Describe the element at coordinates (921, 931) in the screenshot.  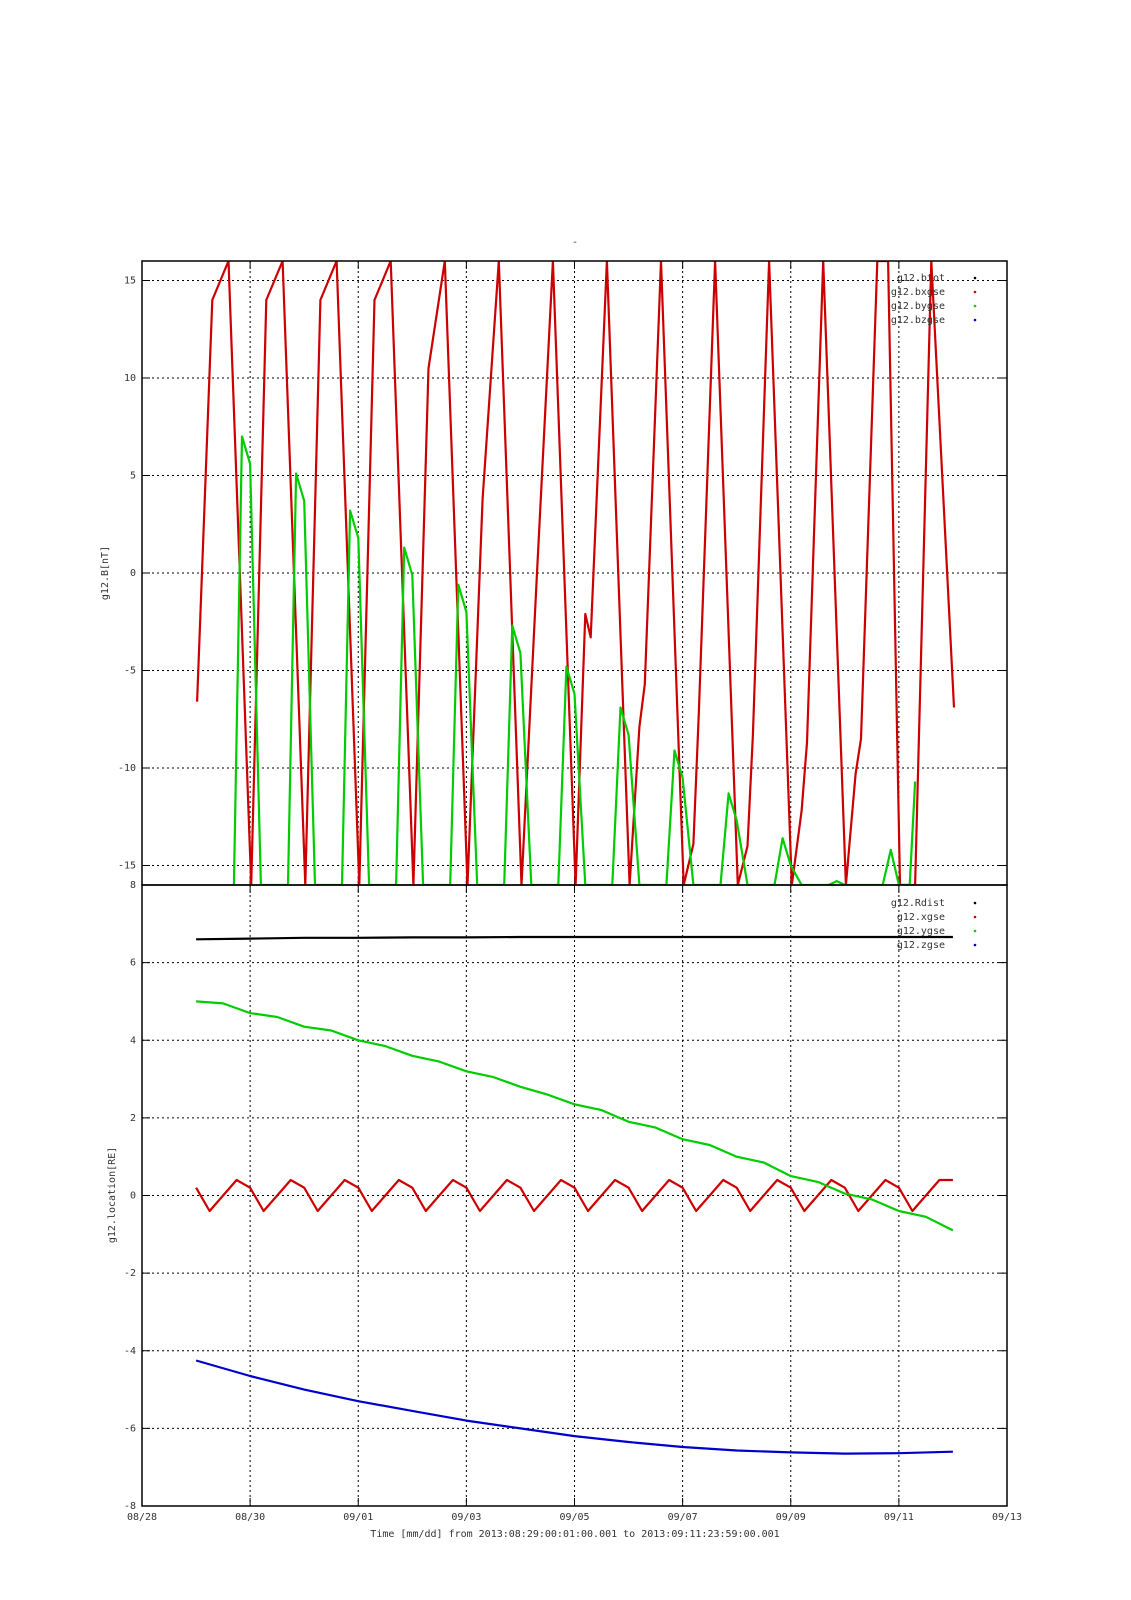
I see `legend-label: g12.ygse` at that location.